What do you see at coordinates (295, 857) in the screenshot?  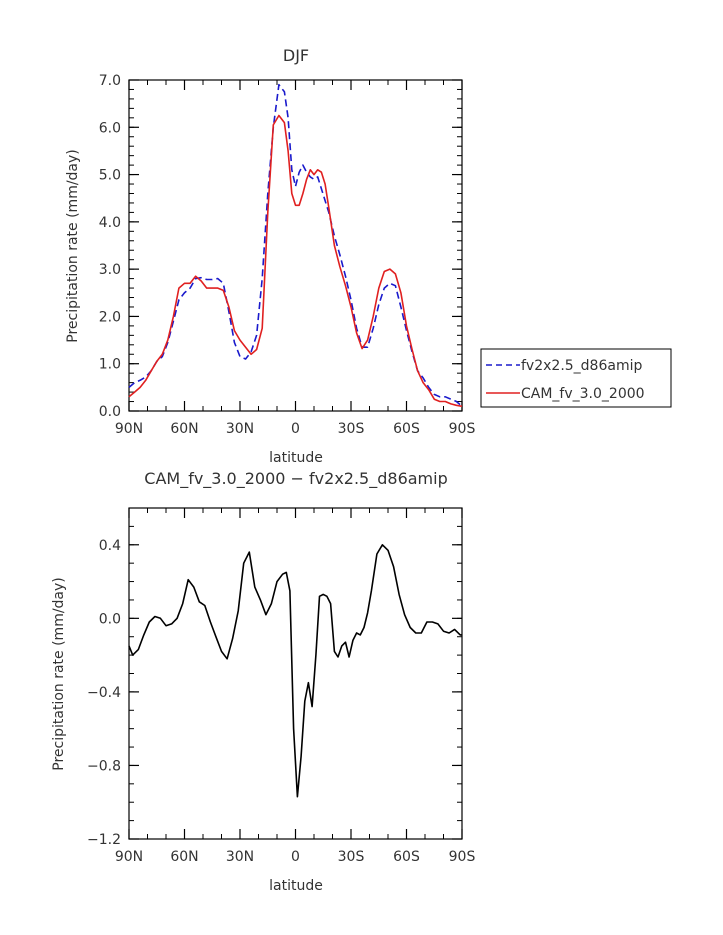 I see `bottom-x-tick-label: 0` at bounding box center [295, 857].